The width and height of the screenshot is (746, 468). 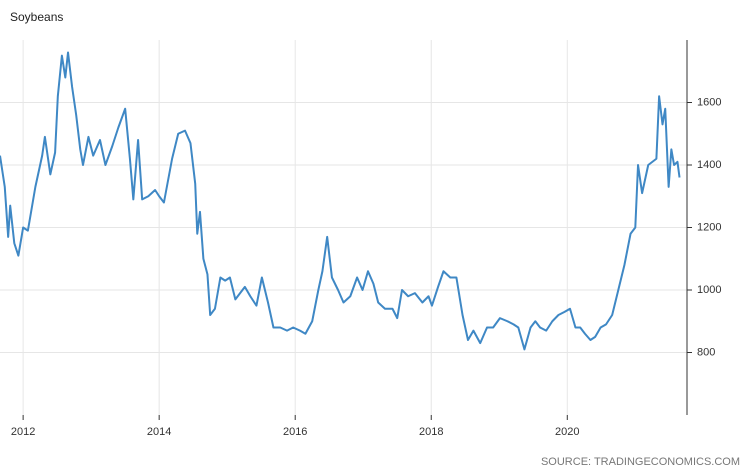 I want to click on chart-title: Soybeans, so click(x=36, y=17).